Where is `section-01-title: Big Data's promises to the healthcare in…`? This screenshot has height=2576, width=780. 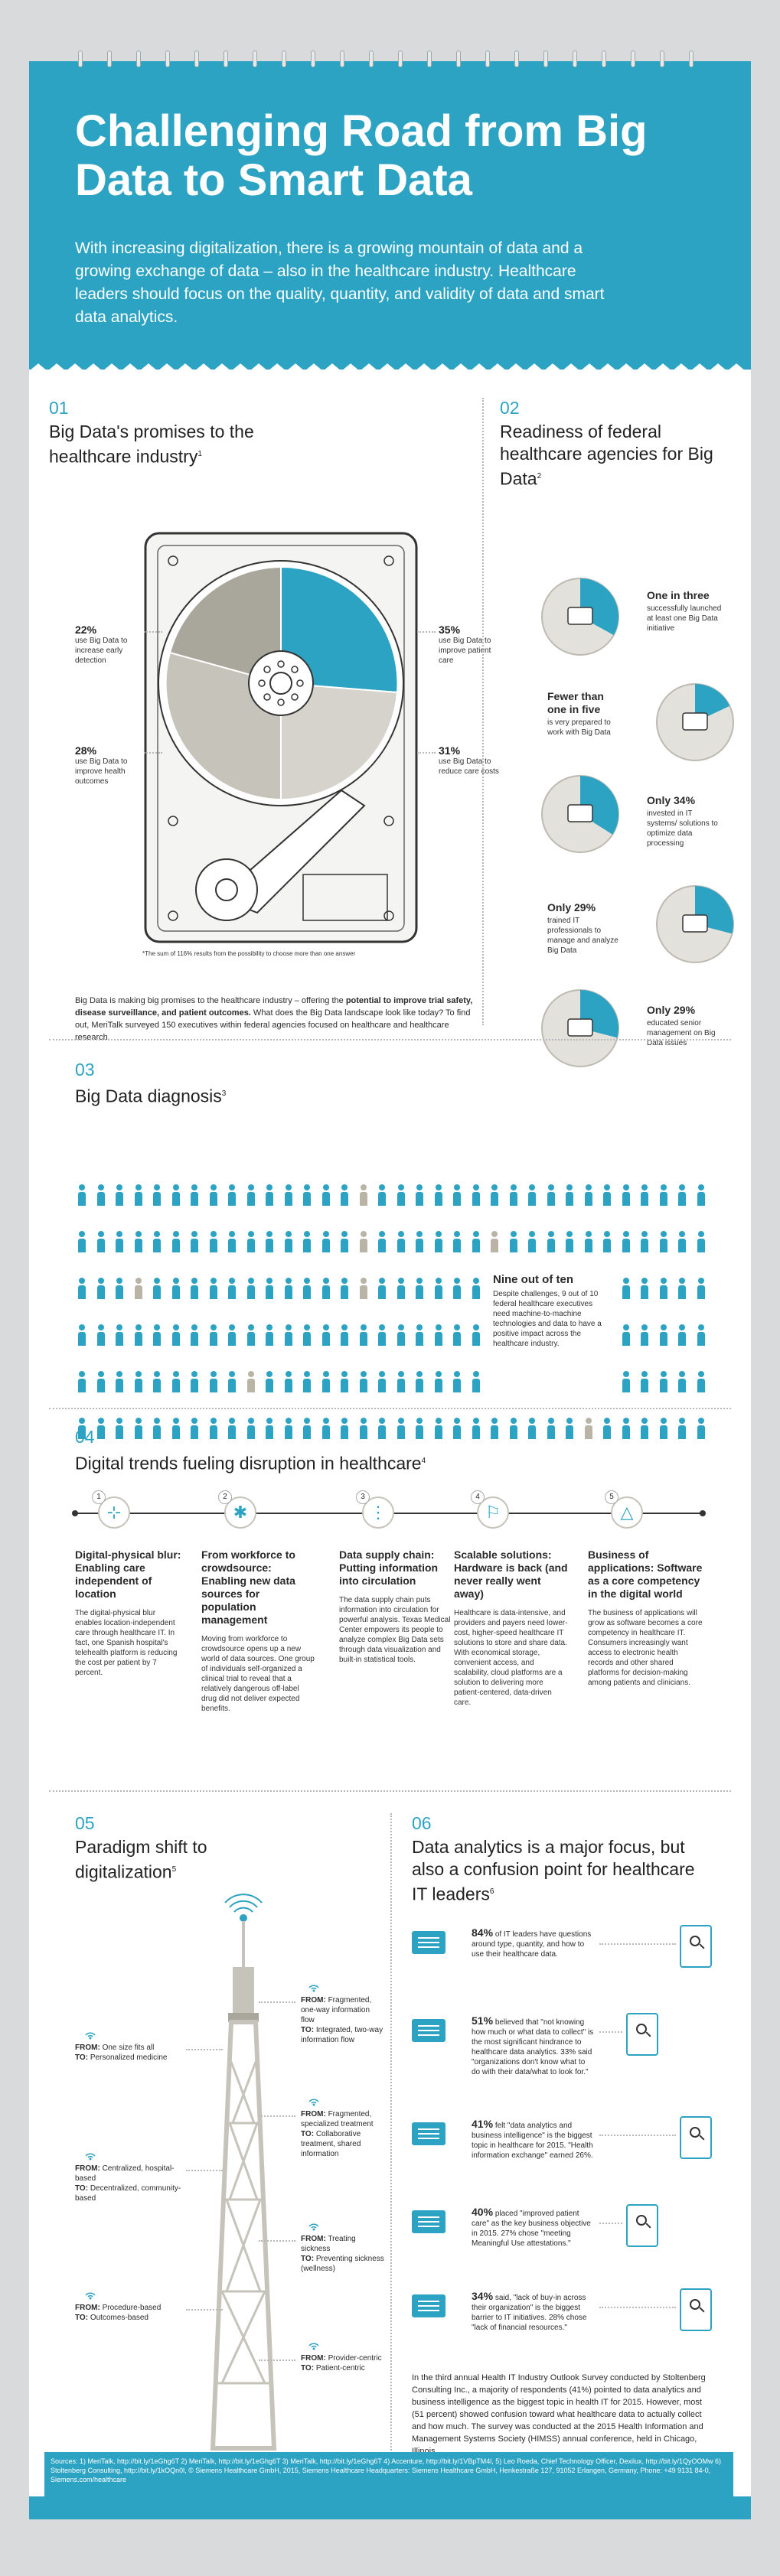
section-01-title: Big Data's promises to the healthcare in… is located at coordinates (151, 445).